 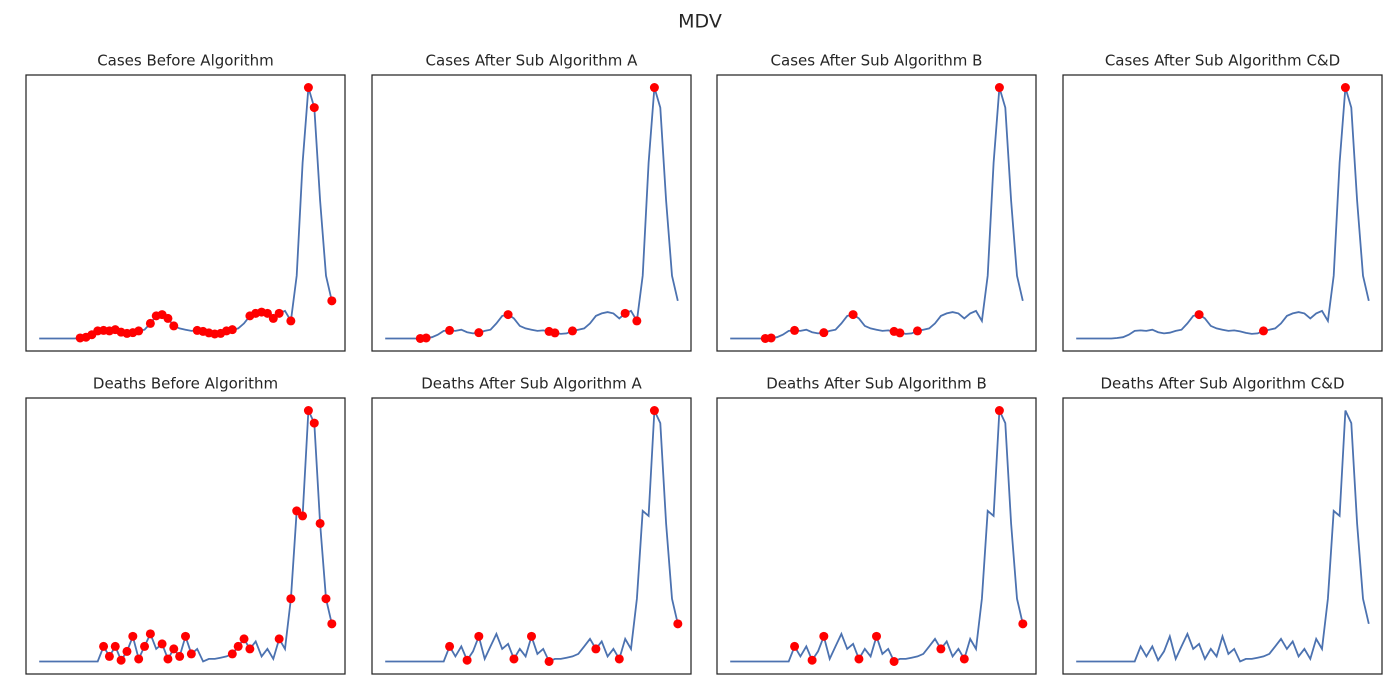 What do you see at coordinates (1222, 61) in the screenshot?
I see `panel-title: Cases After Sub Algorithm C&D` at bounding box center [1222, 61].